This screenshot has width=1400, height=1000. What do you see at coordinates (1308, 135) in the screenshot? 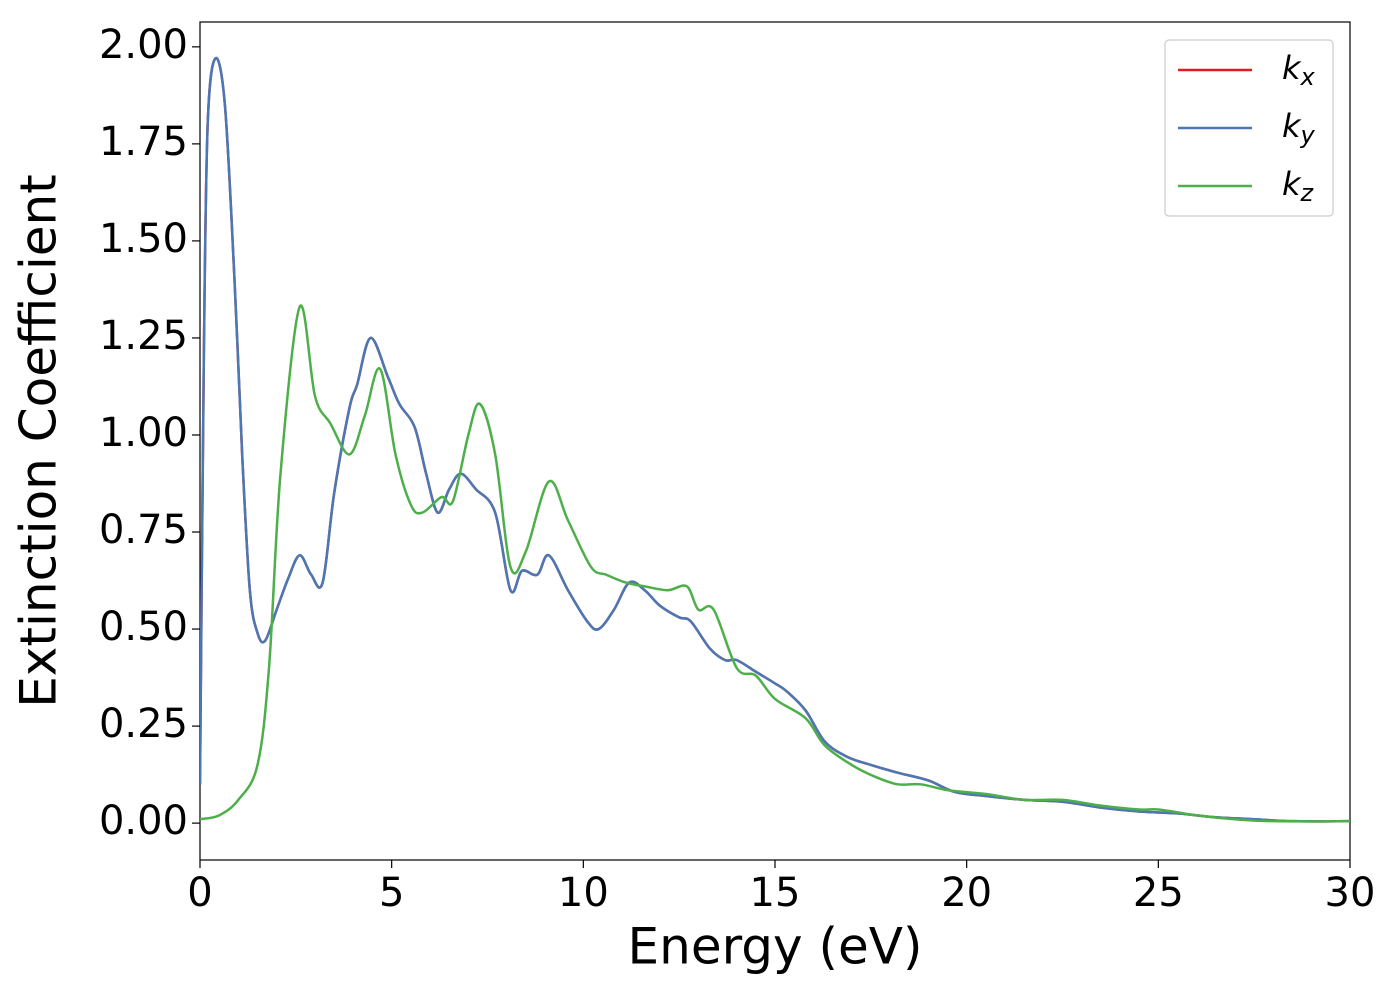
I see `legend-label-sub: y` at bounding box center [1308, 135].